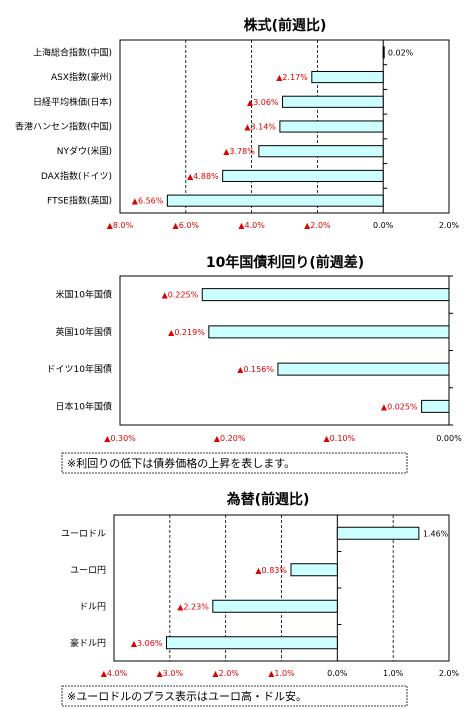  What do you see at coordinates (120, 225) in the screenshot?
I see `x-tick-label: ▲8.0%` at bounding box center [120, 225].